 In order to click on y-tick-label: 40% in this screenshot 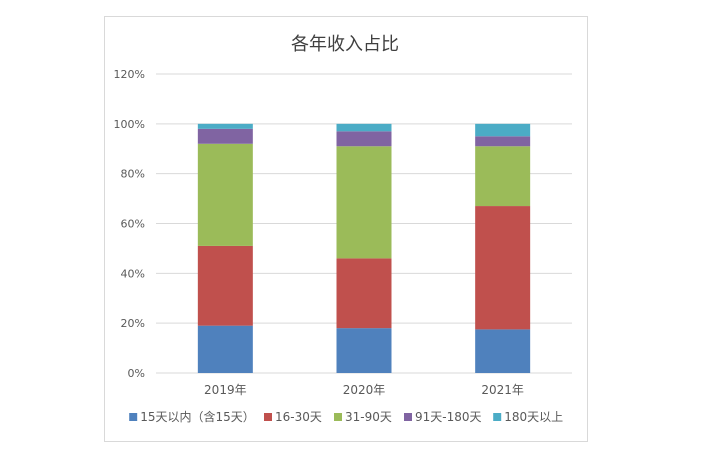, I will do `click(133, 273)`.